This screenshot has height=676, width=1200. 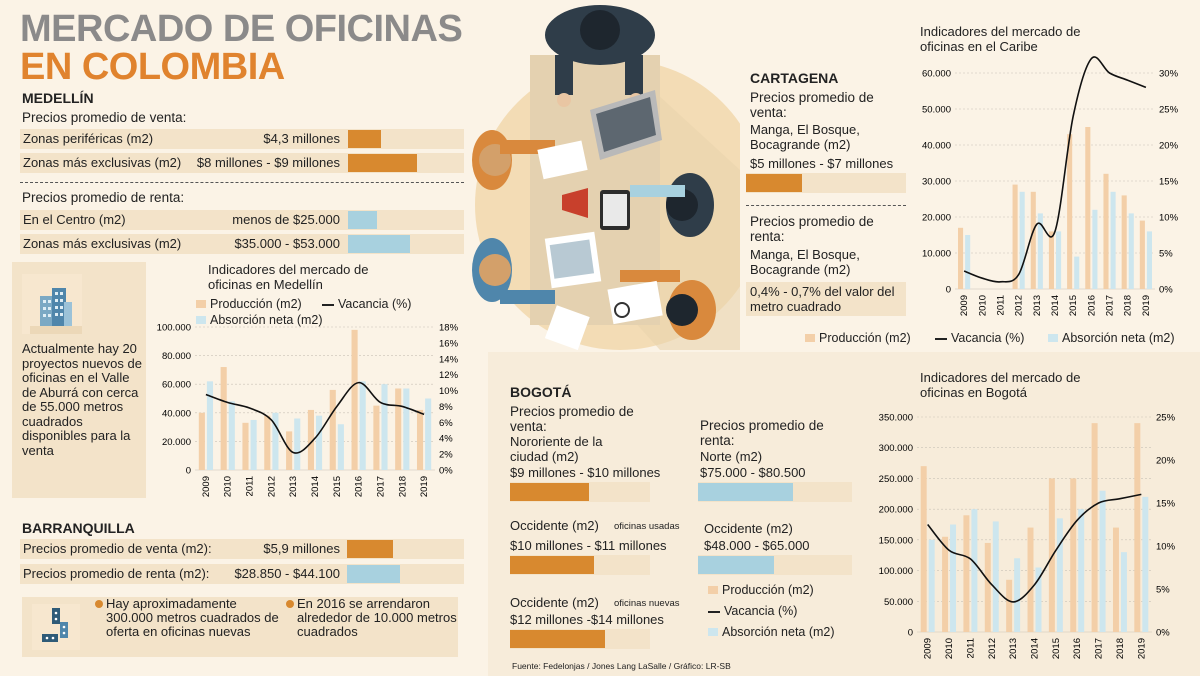 I want to click on bogota-sale3-note: oficinas nuevas, so click(x=647, y=603).